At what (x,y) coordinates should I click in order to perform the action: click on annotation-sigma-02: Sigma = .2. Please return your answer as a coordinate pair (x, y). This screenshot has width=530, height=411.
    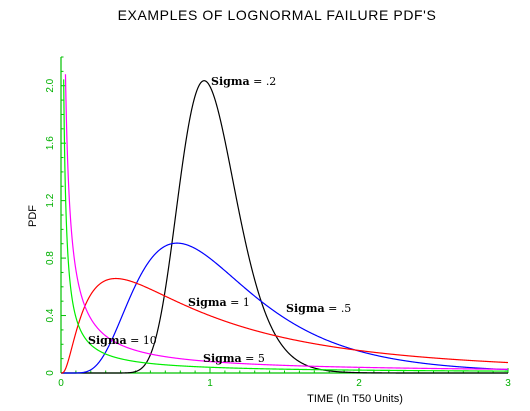
    Looking at the image, I should click on (243, 81).